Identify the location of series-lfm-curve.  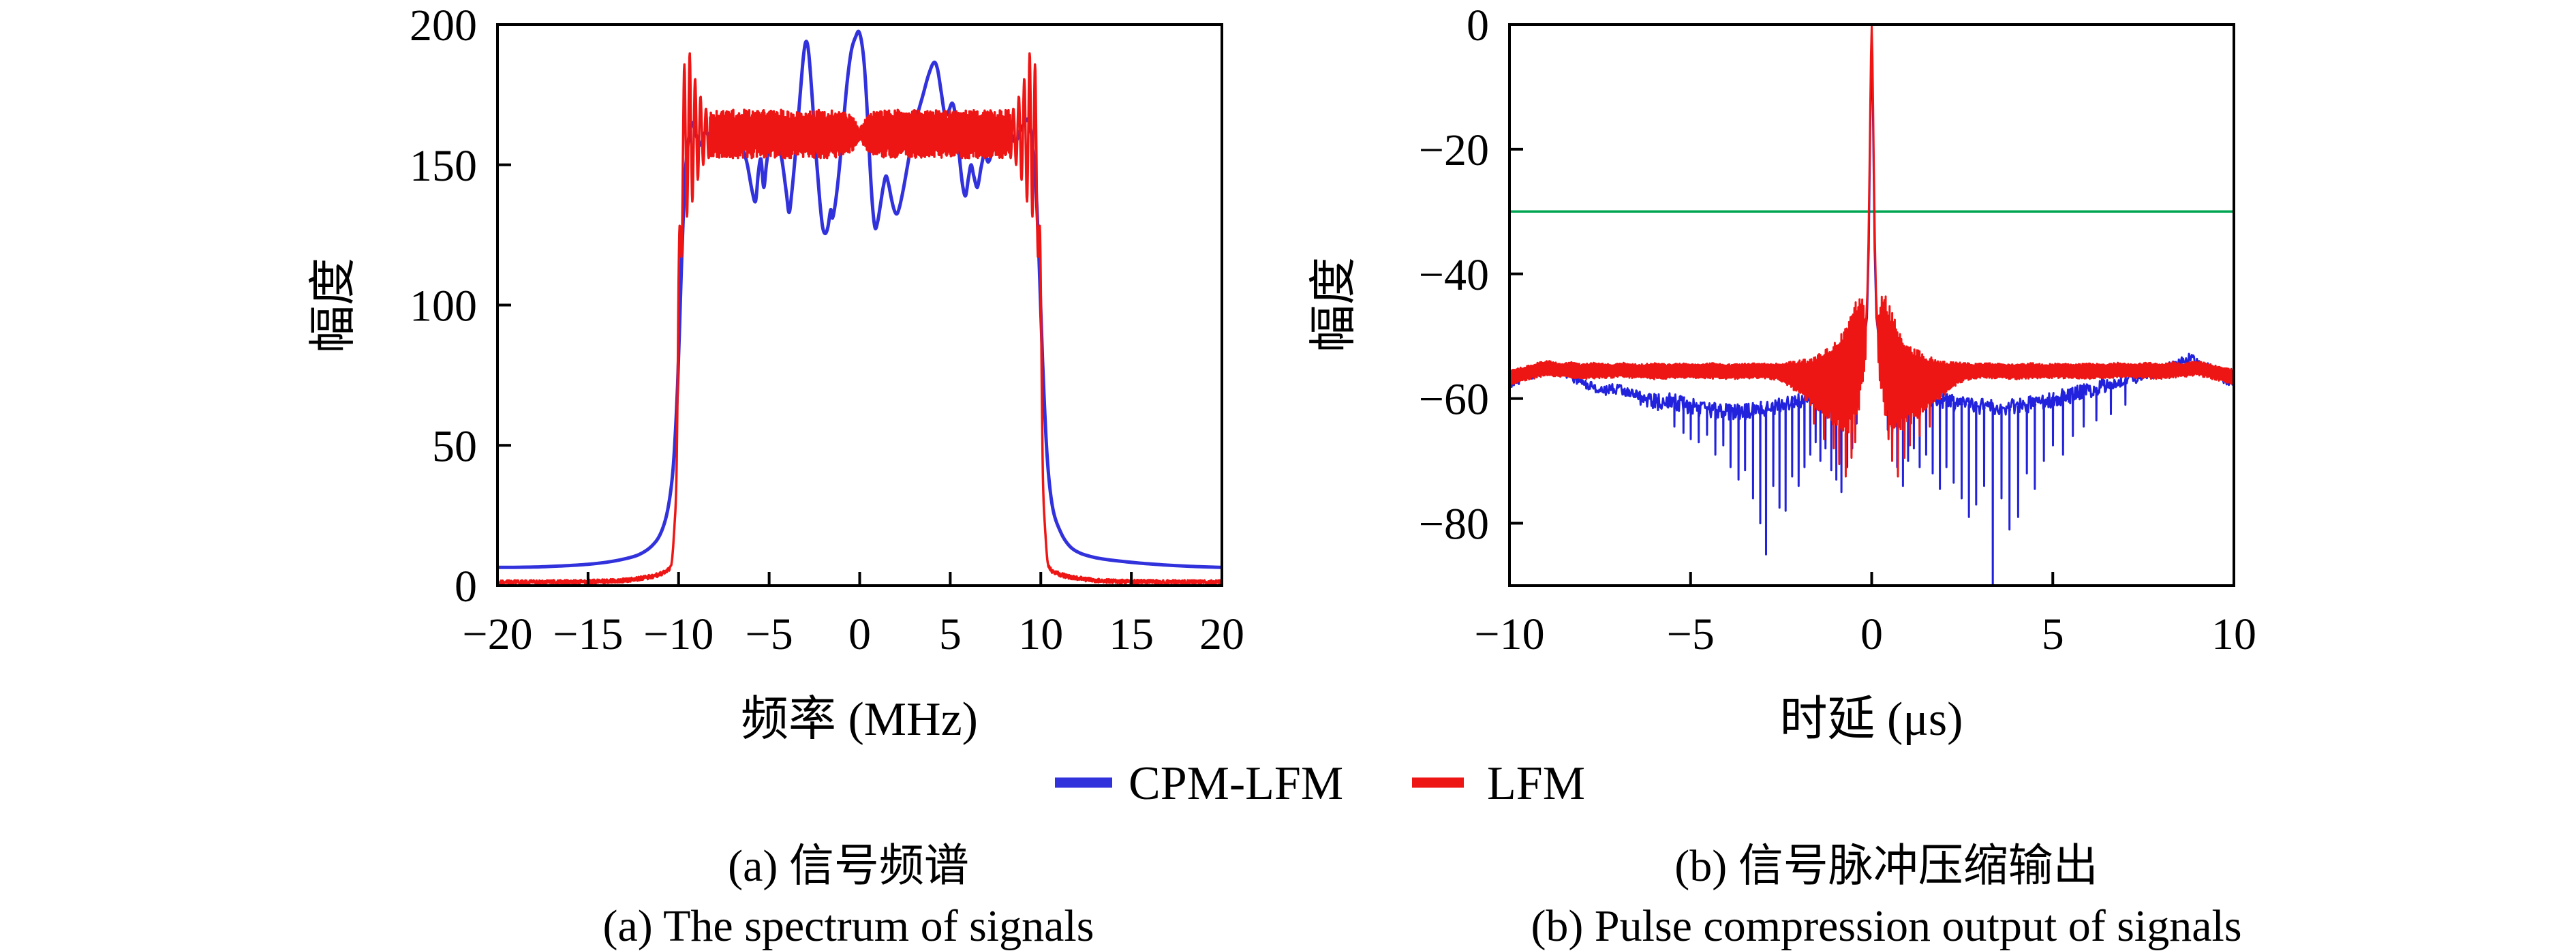
(1871, 251).